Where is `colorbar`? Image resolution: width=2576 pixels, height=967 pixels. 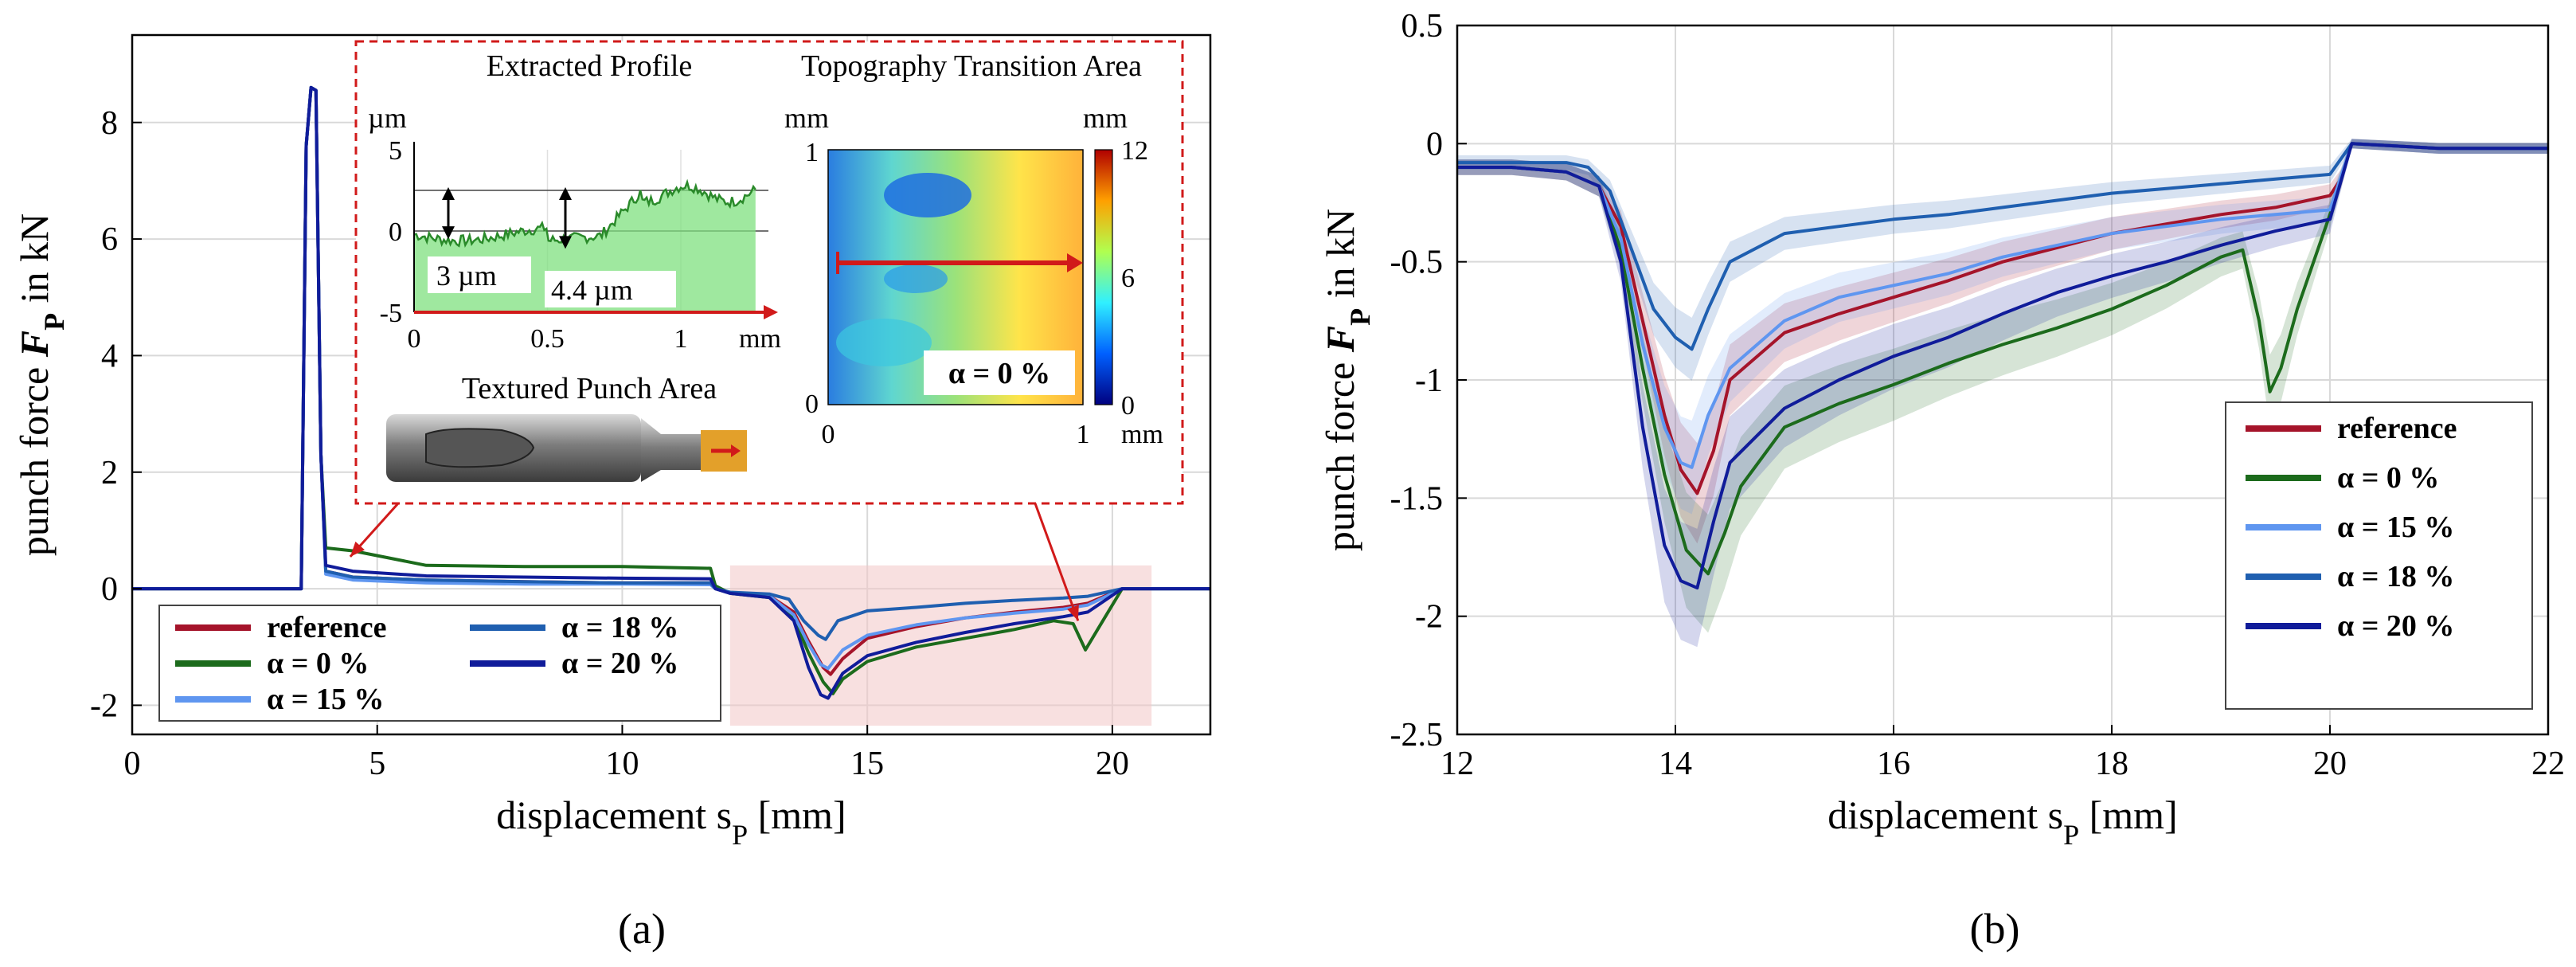
colorbar is located at coordinates (1103, 277).